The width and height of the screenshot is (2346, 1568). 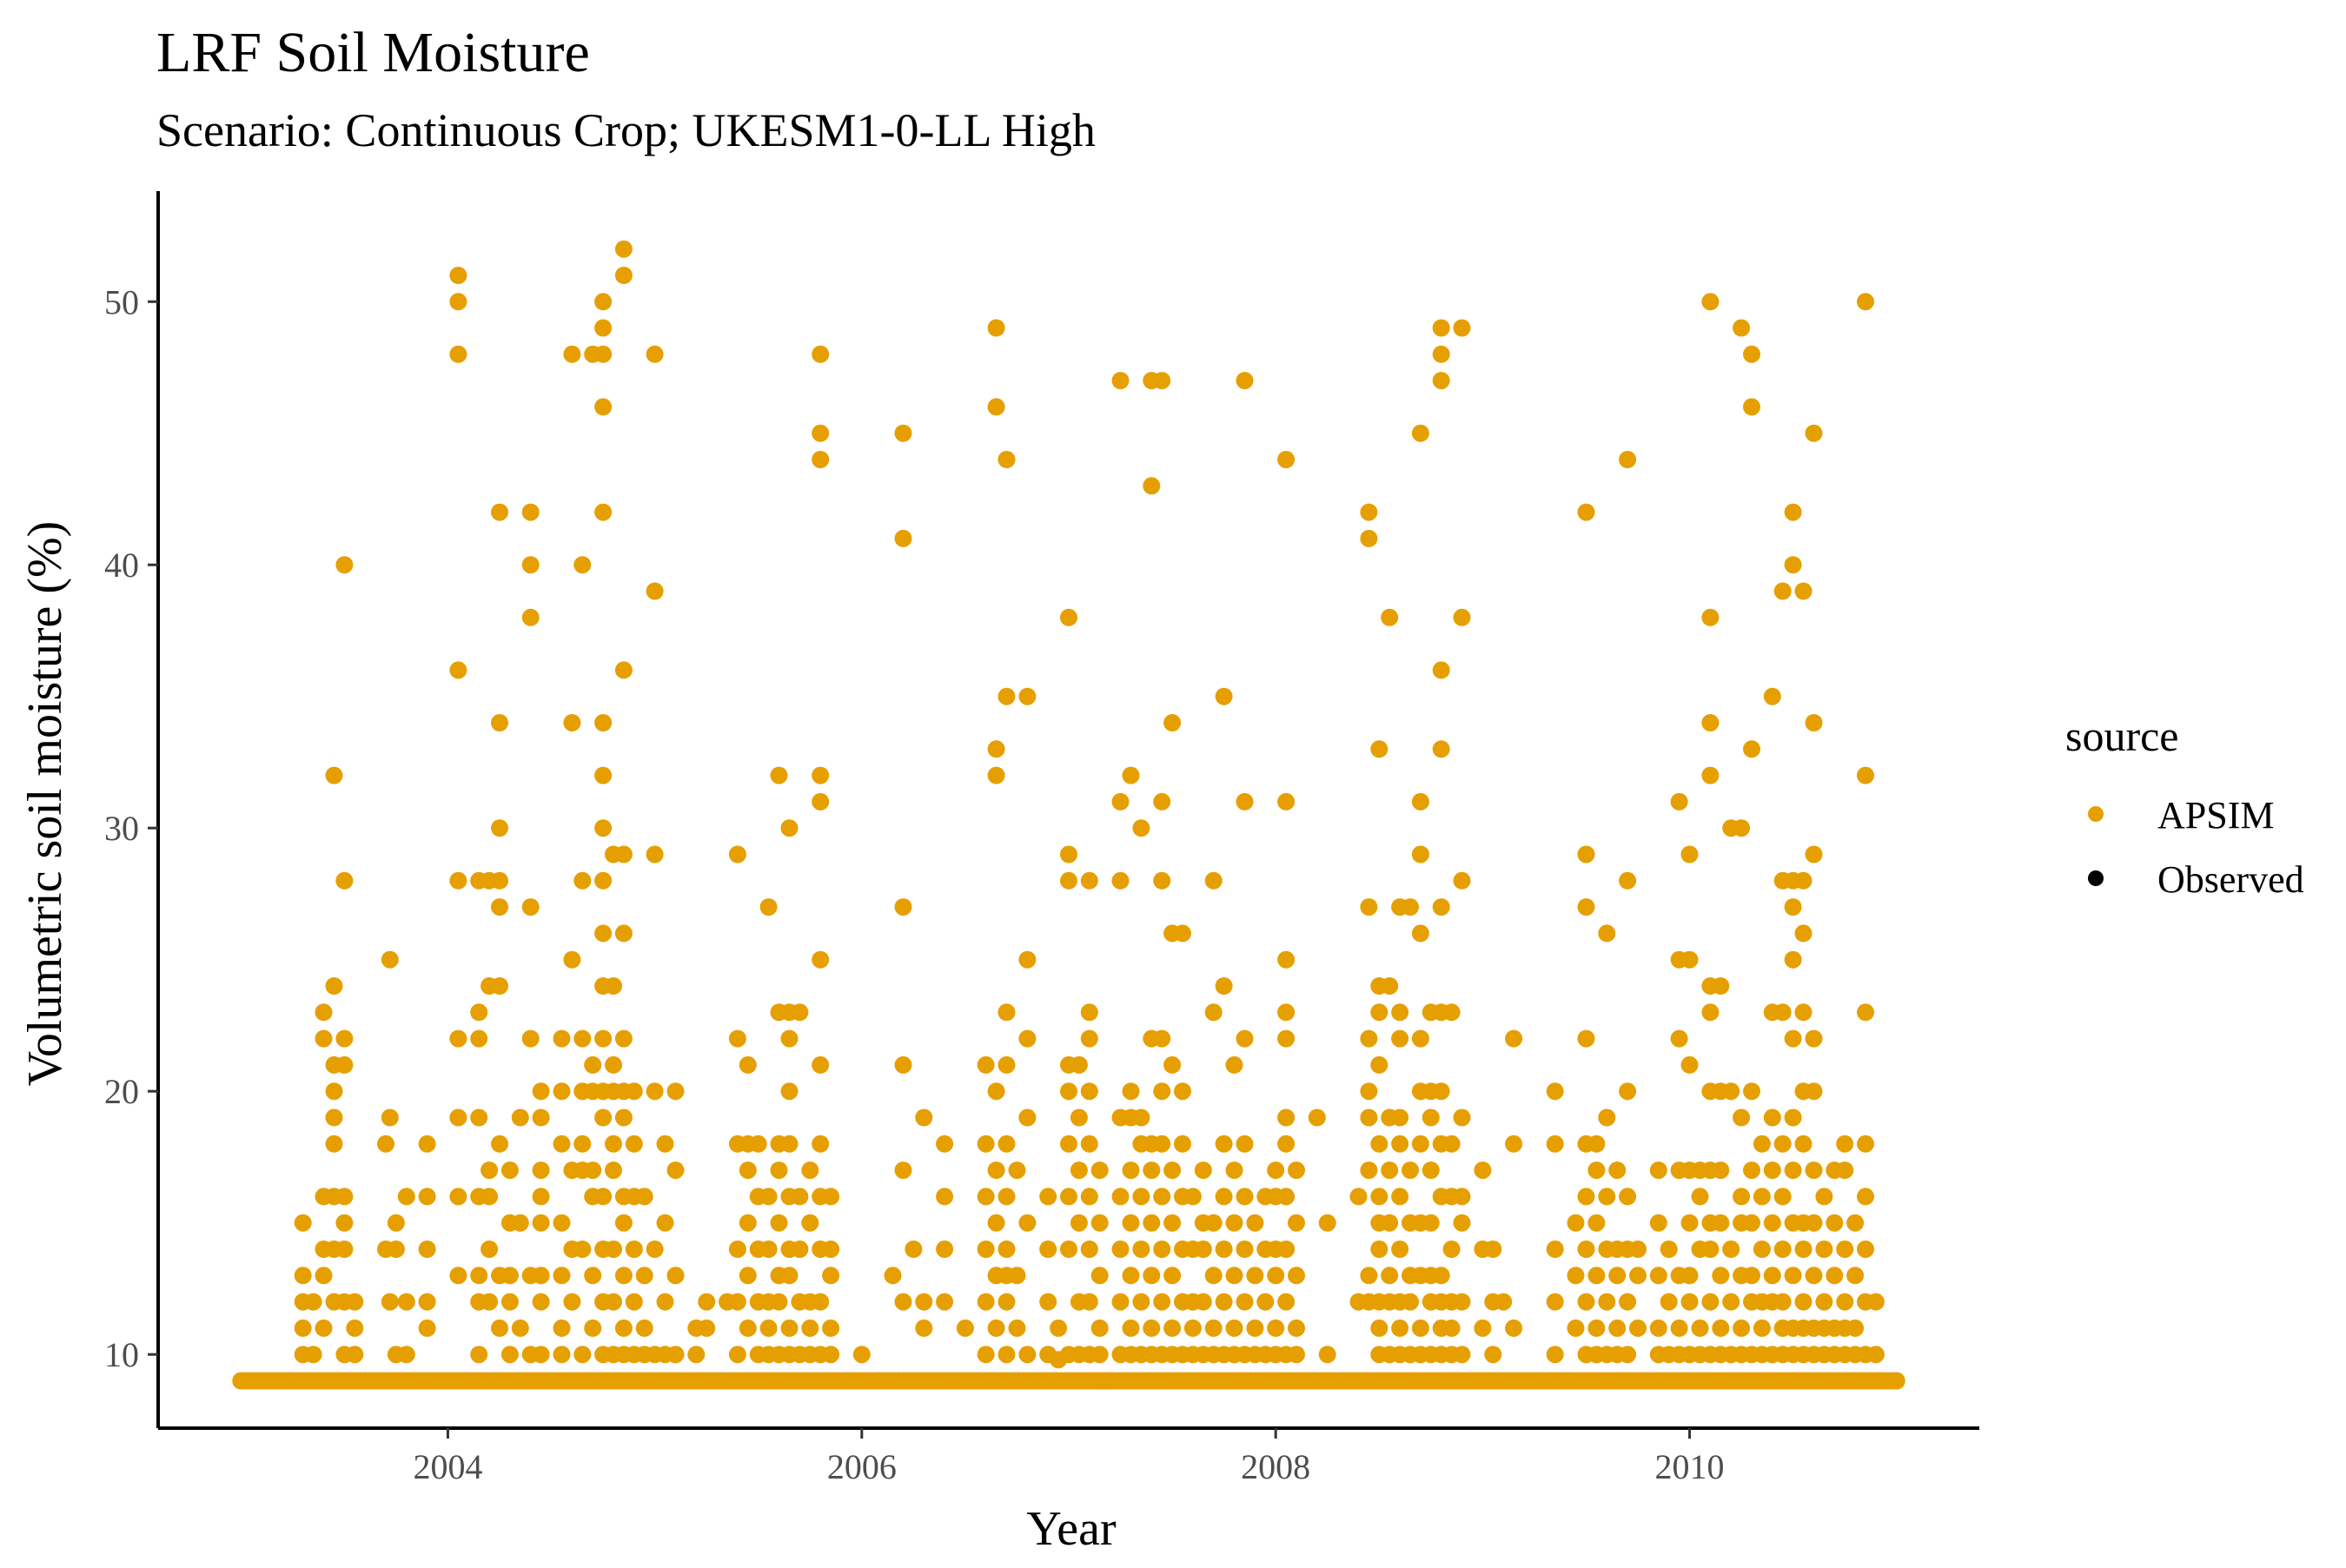 What do you see at coordinates (1690, 1466) in the screenshot?
I see `x-tick-label: 2010` at bounding box center [1690, 1466].